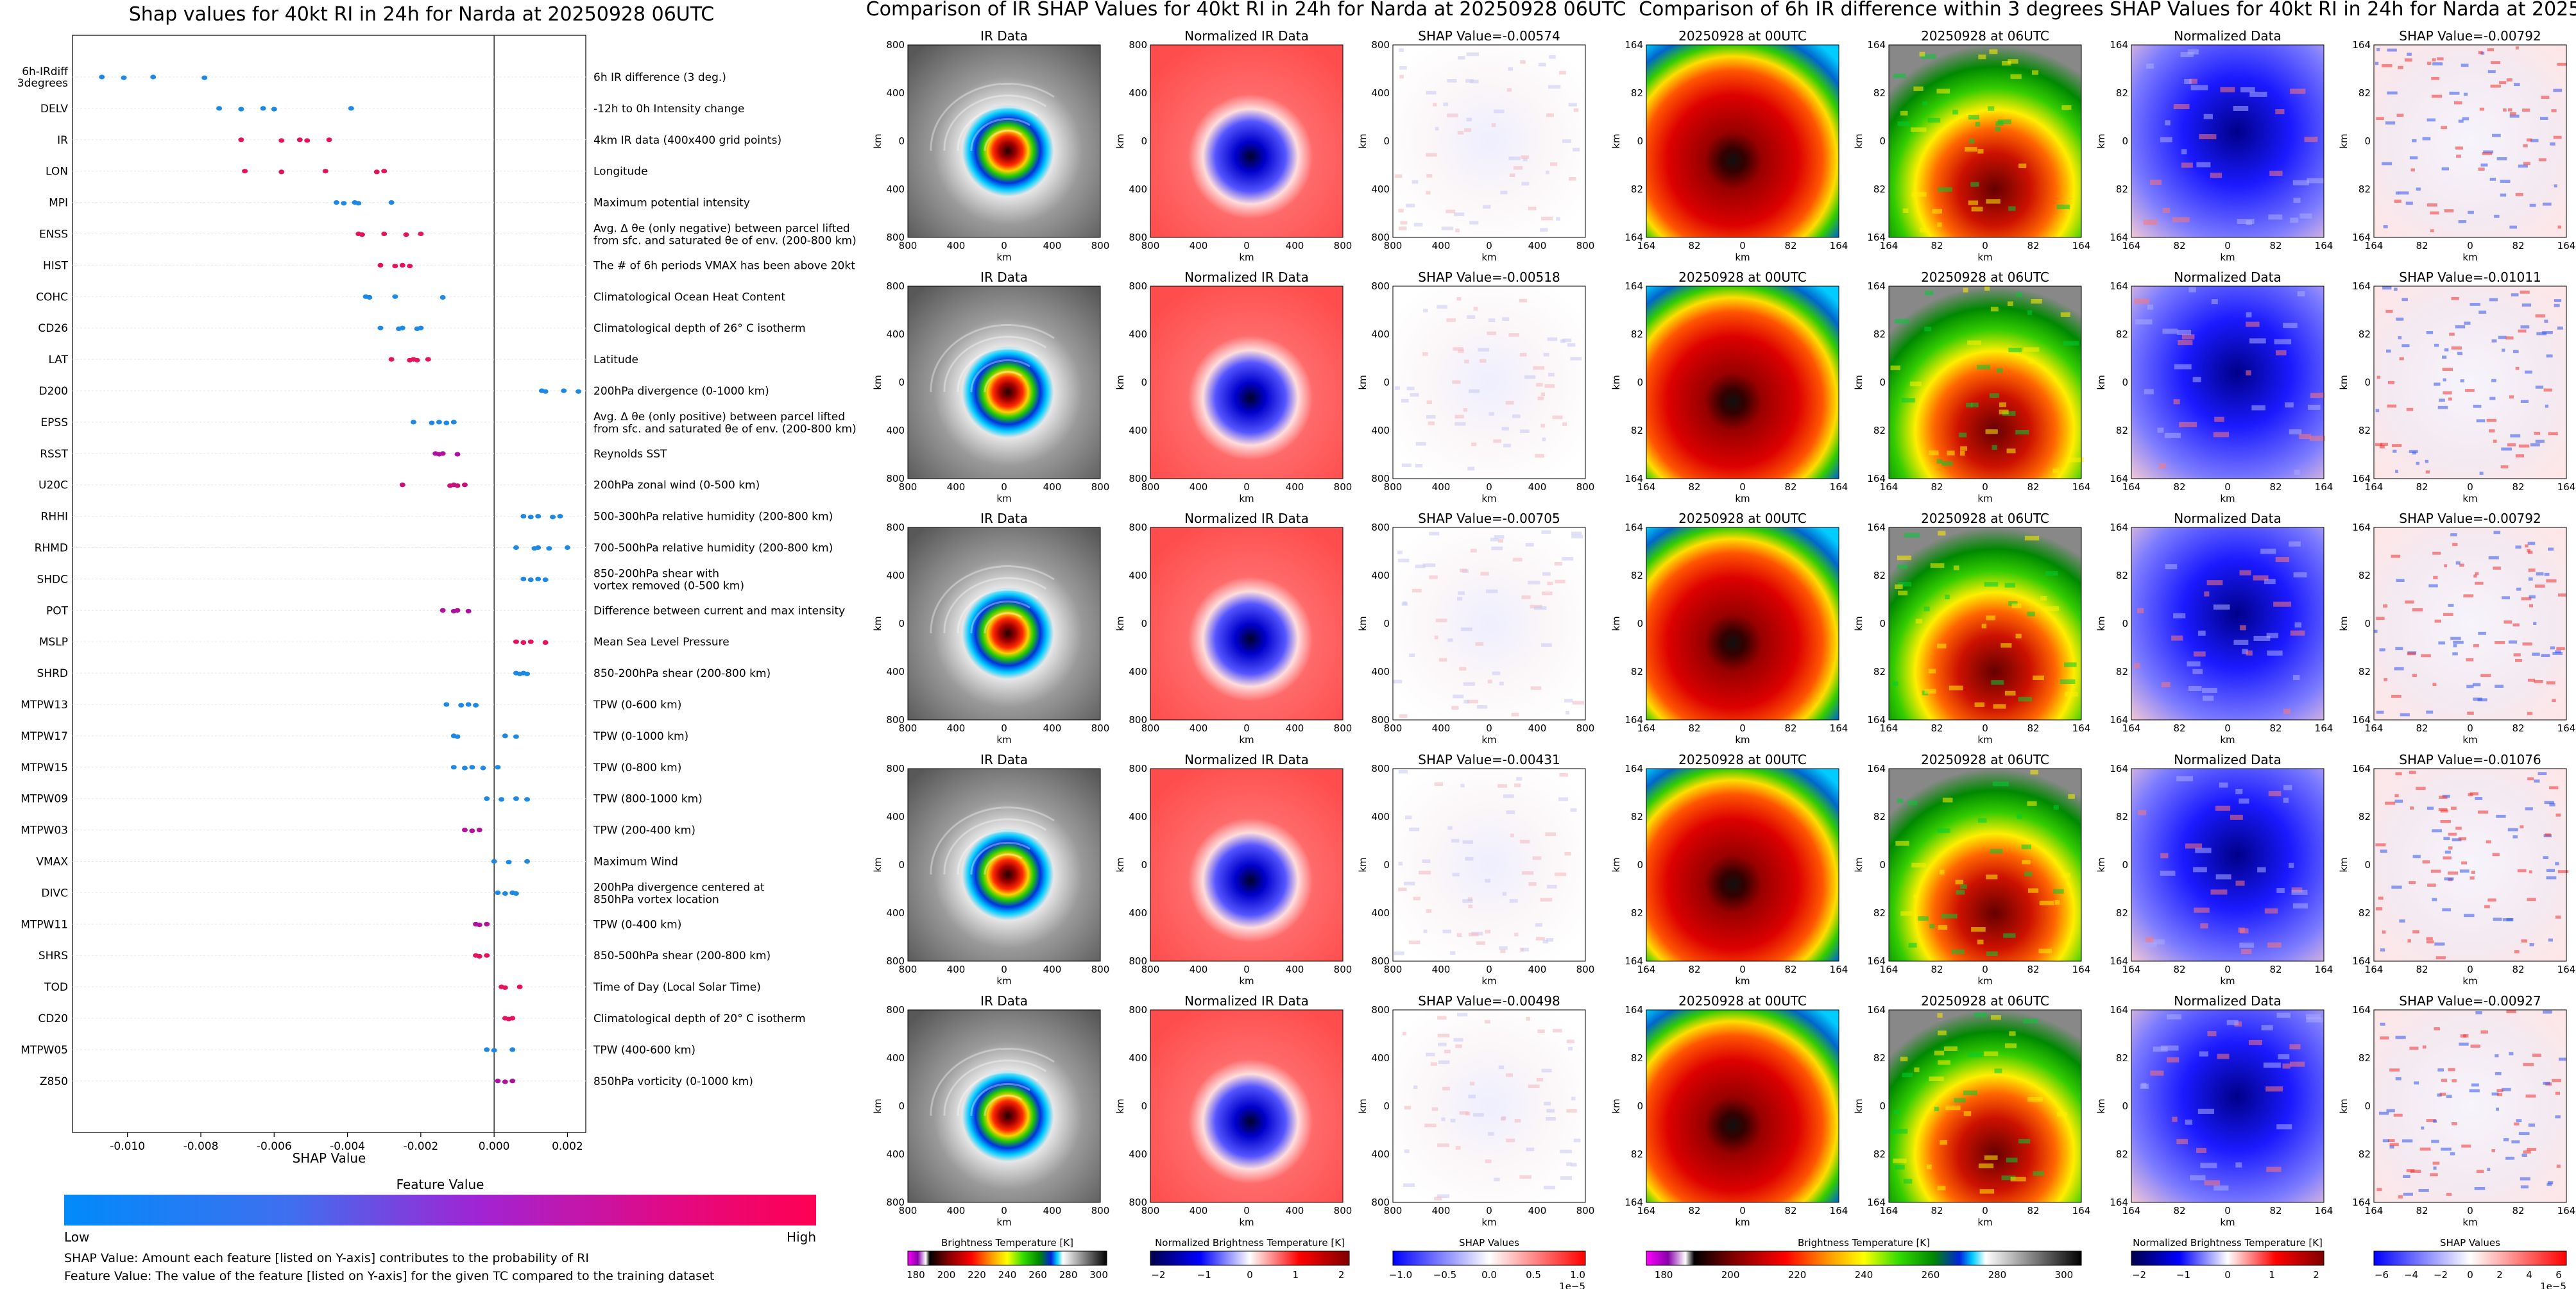 The width and height of the screenshot is (2576, 1289). What do you see at coordinates (274, 1146) in the screenshot?
I see `x-tick-label: -0.006` at bounding box center [274, 1146].